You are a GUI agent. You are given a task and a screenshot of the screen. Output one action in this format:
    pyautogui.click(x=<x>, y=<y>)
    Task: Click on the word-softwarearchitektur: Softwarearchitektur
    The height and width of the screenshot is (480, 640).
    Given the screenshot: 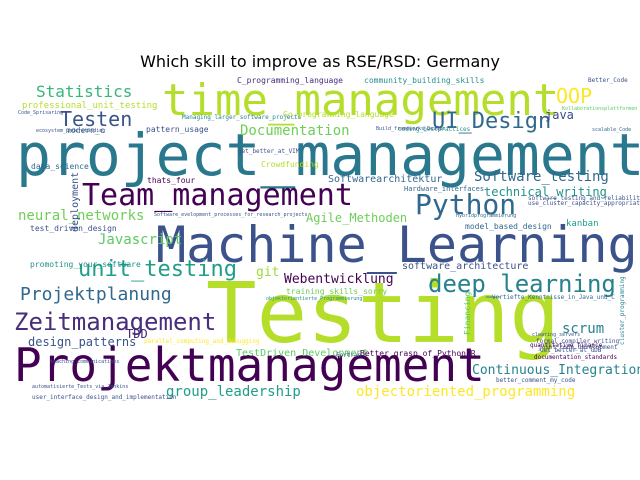 What is the action you would take?
    pyautogui.click(x=385, y=179)
    